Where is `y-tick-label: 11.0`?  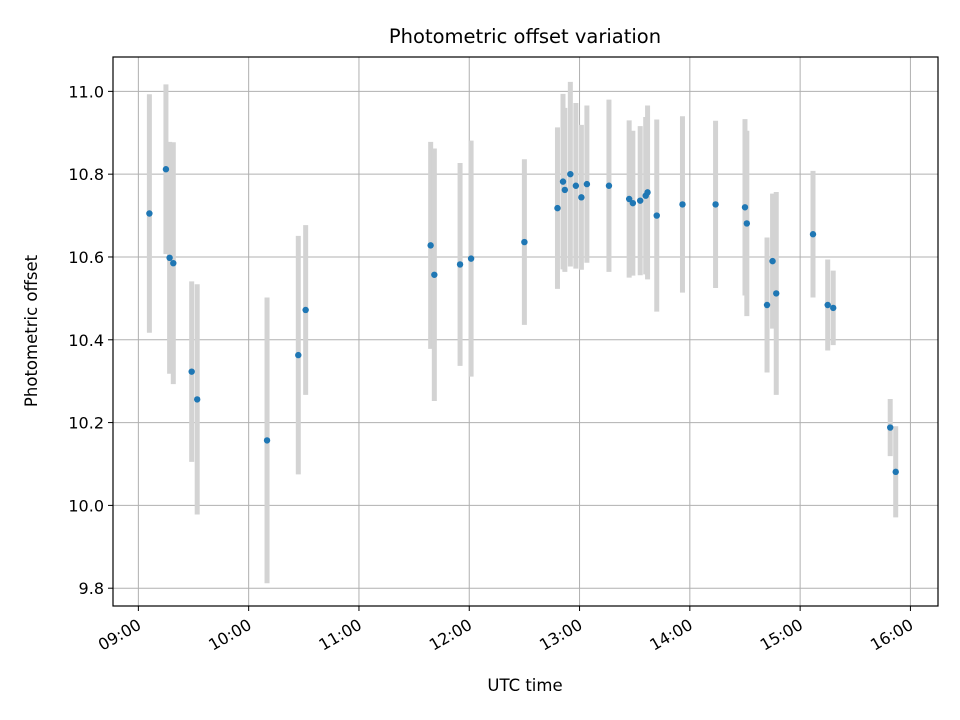
y-tick-label: 11.0 is located at coordinates (86, 91).